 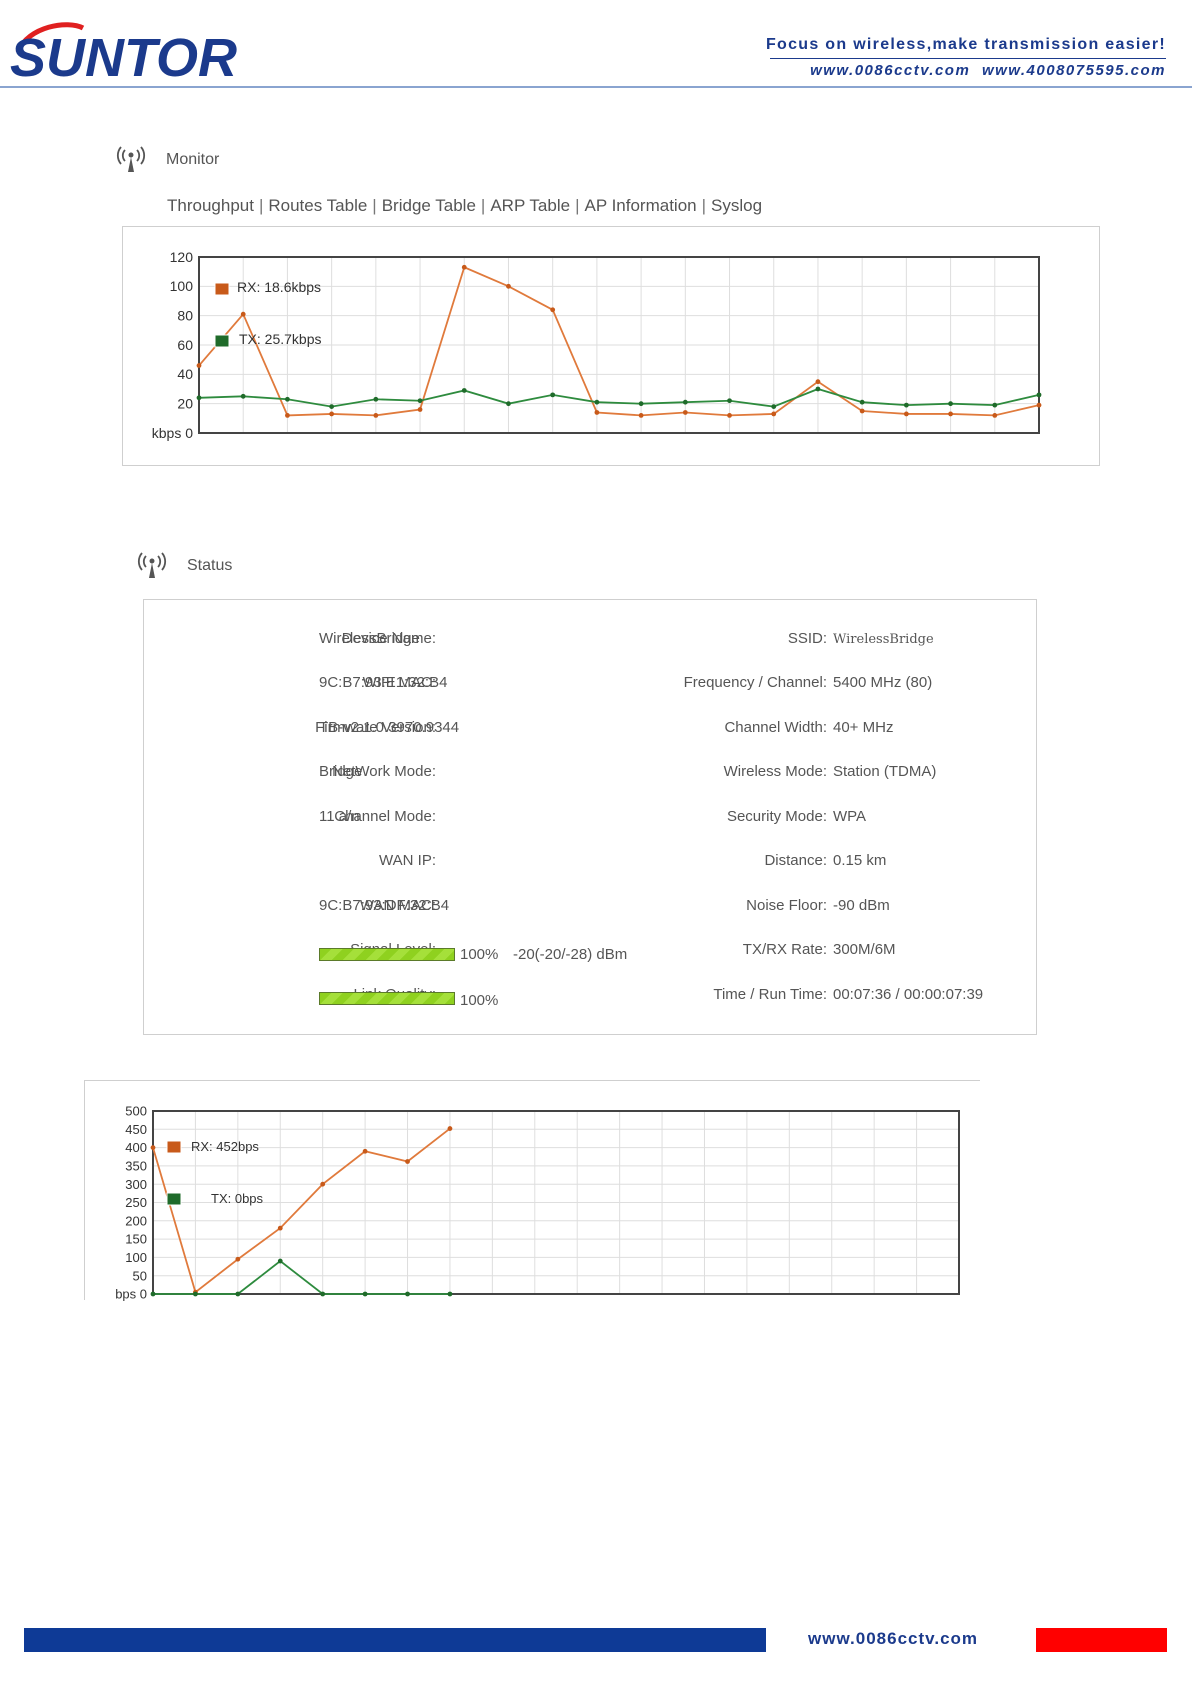 I want to click on y-tick-label: 300, so click(x=136, y=1184).